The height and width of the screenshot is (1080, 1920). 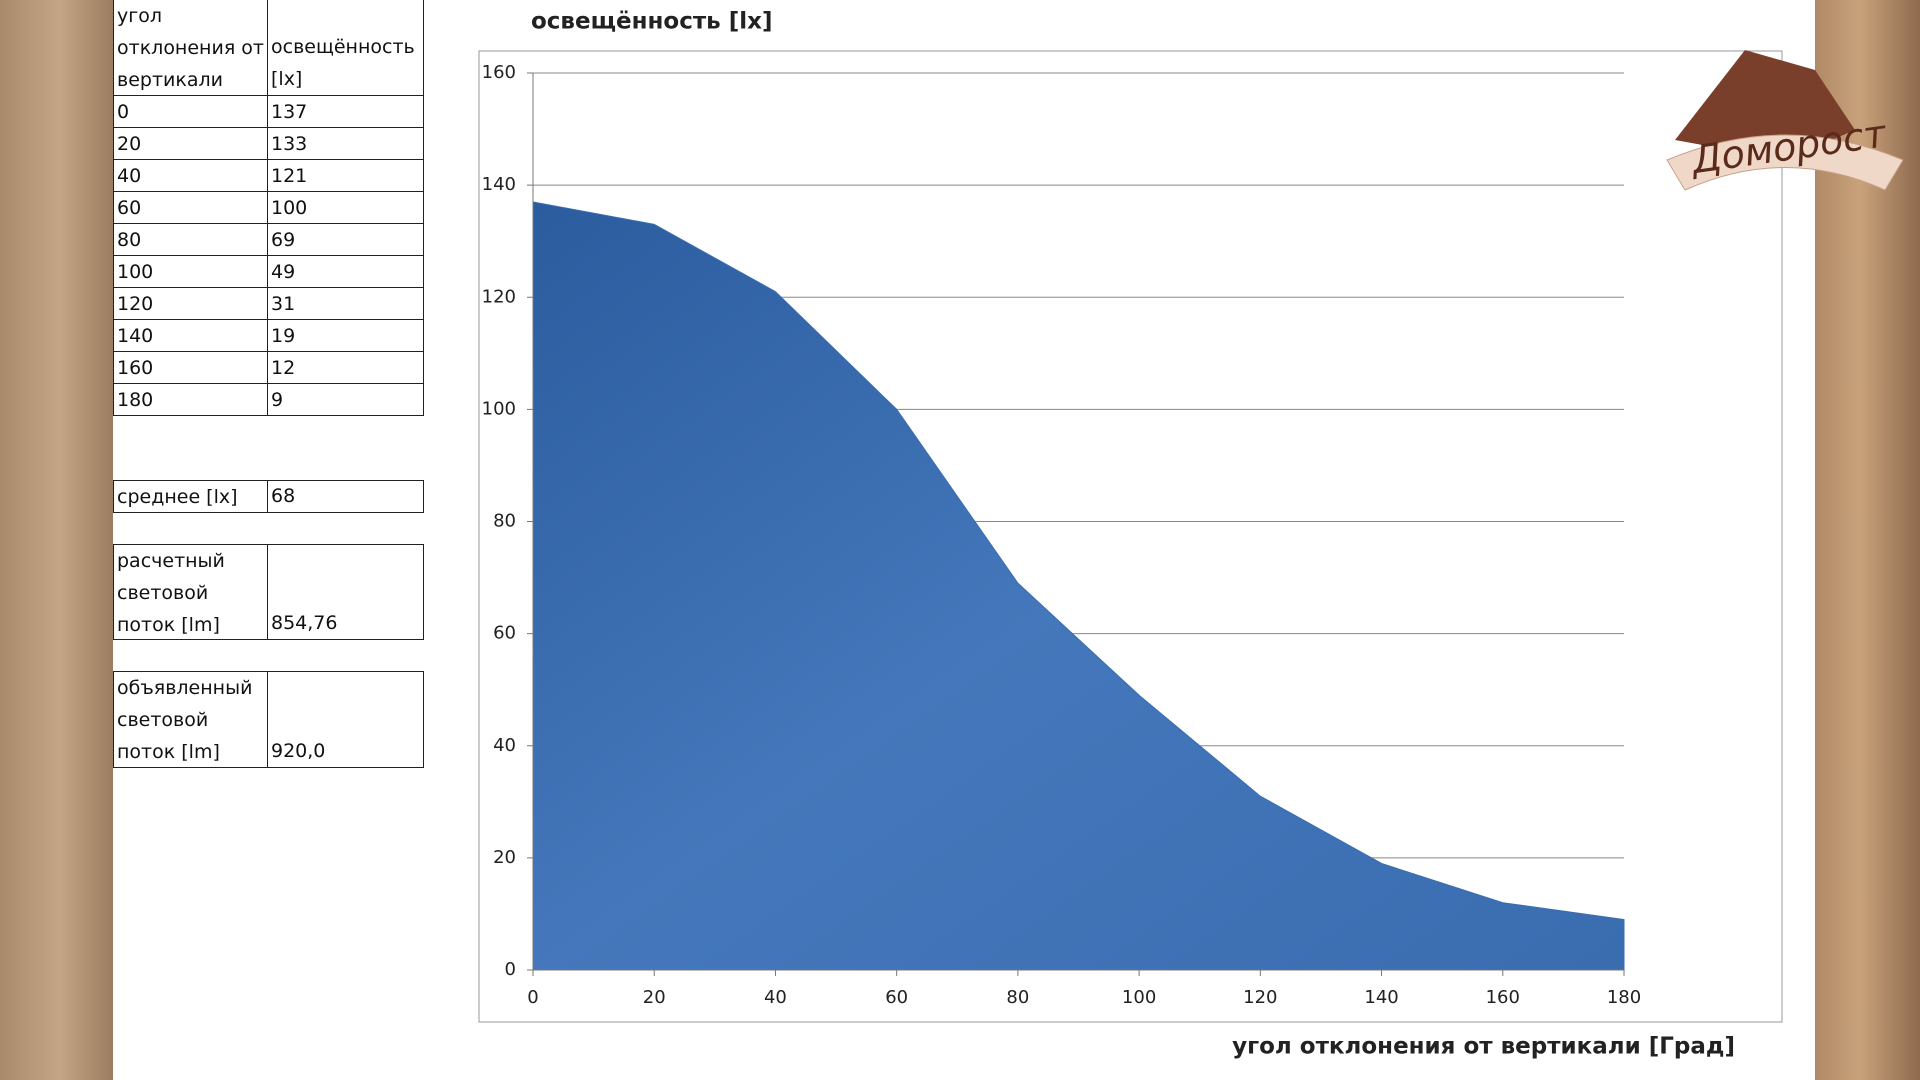 I want to click on x-tick-label: 160, so click(x=1503, y=997).